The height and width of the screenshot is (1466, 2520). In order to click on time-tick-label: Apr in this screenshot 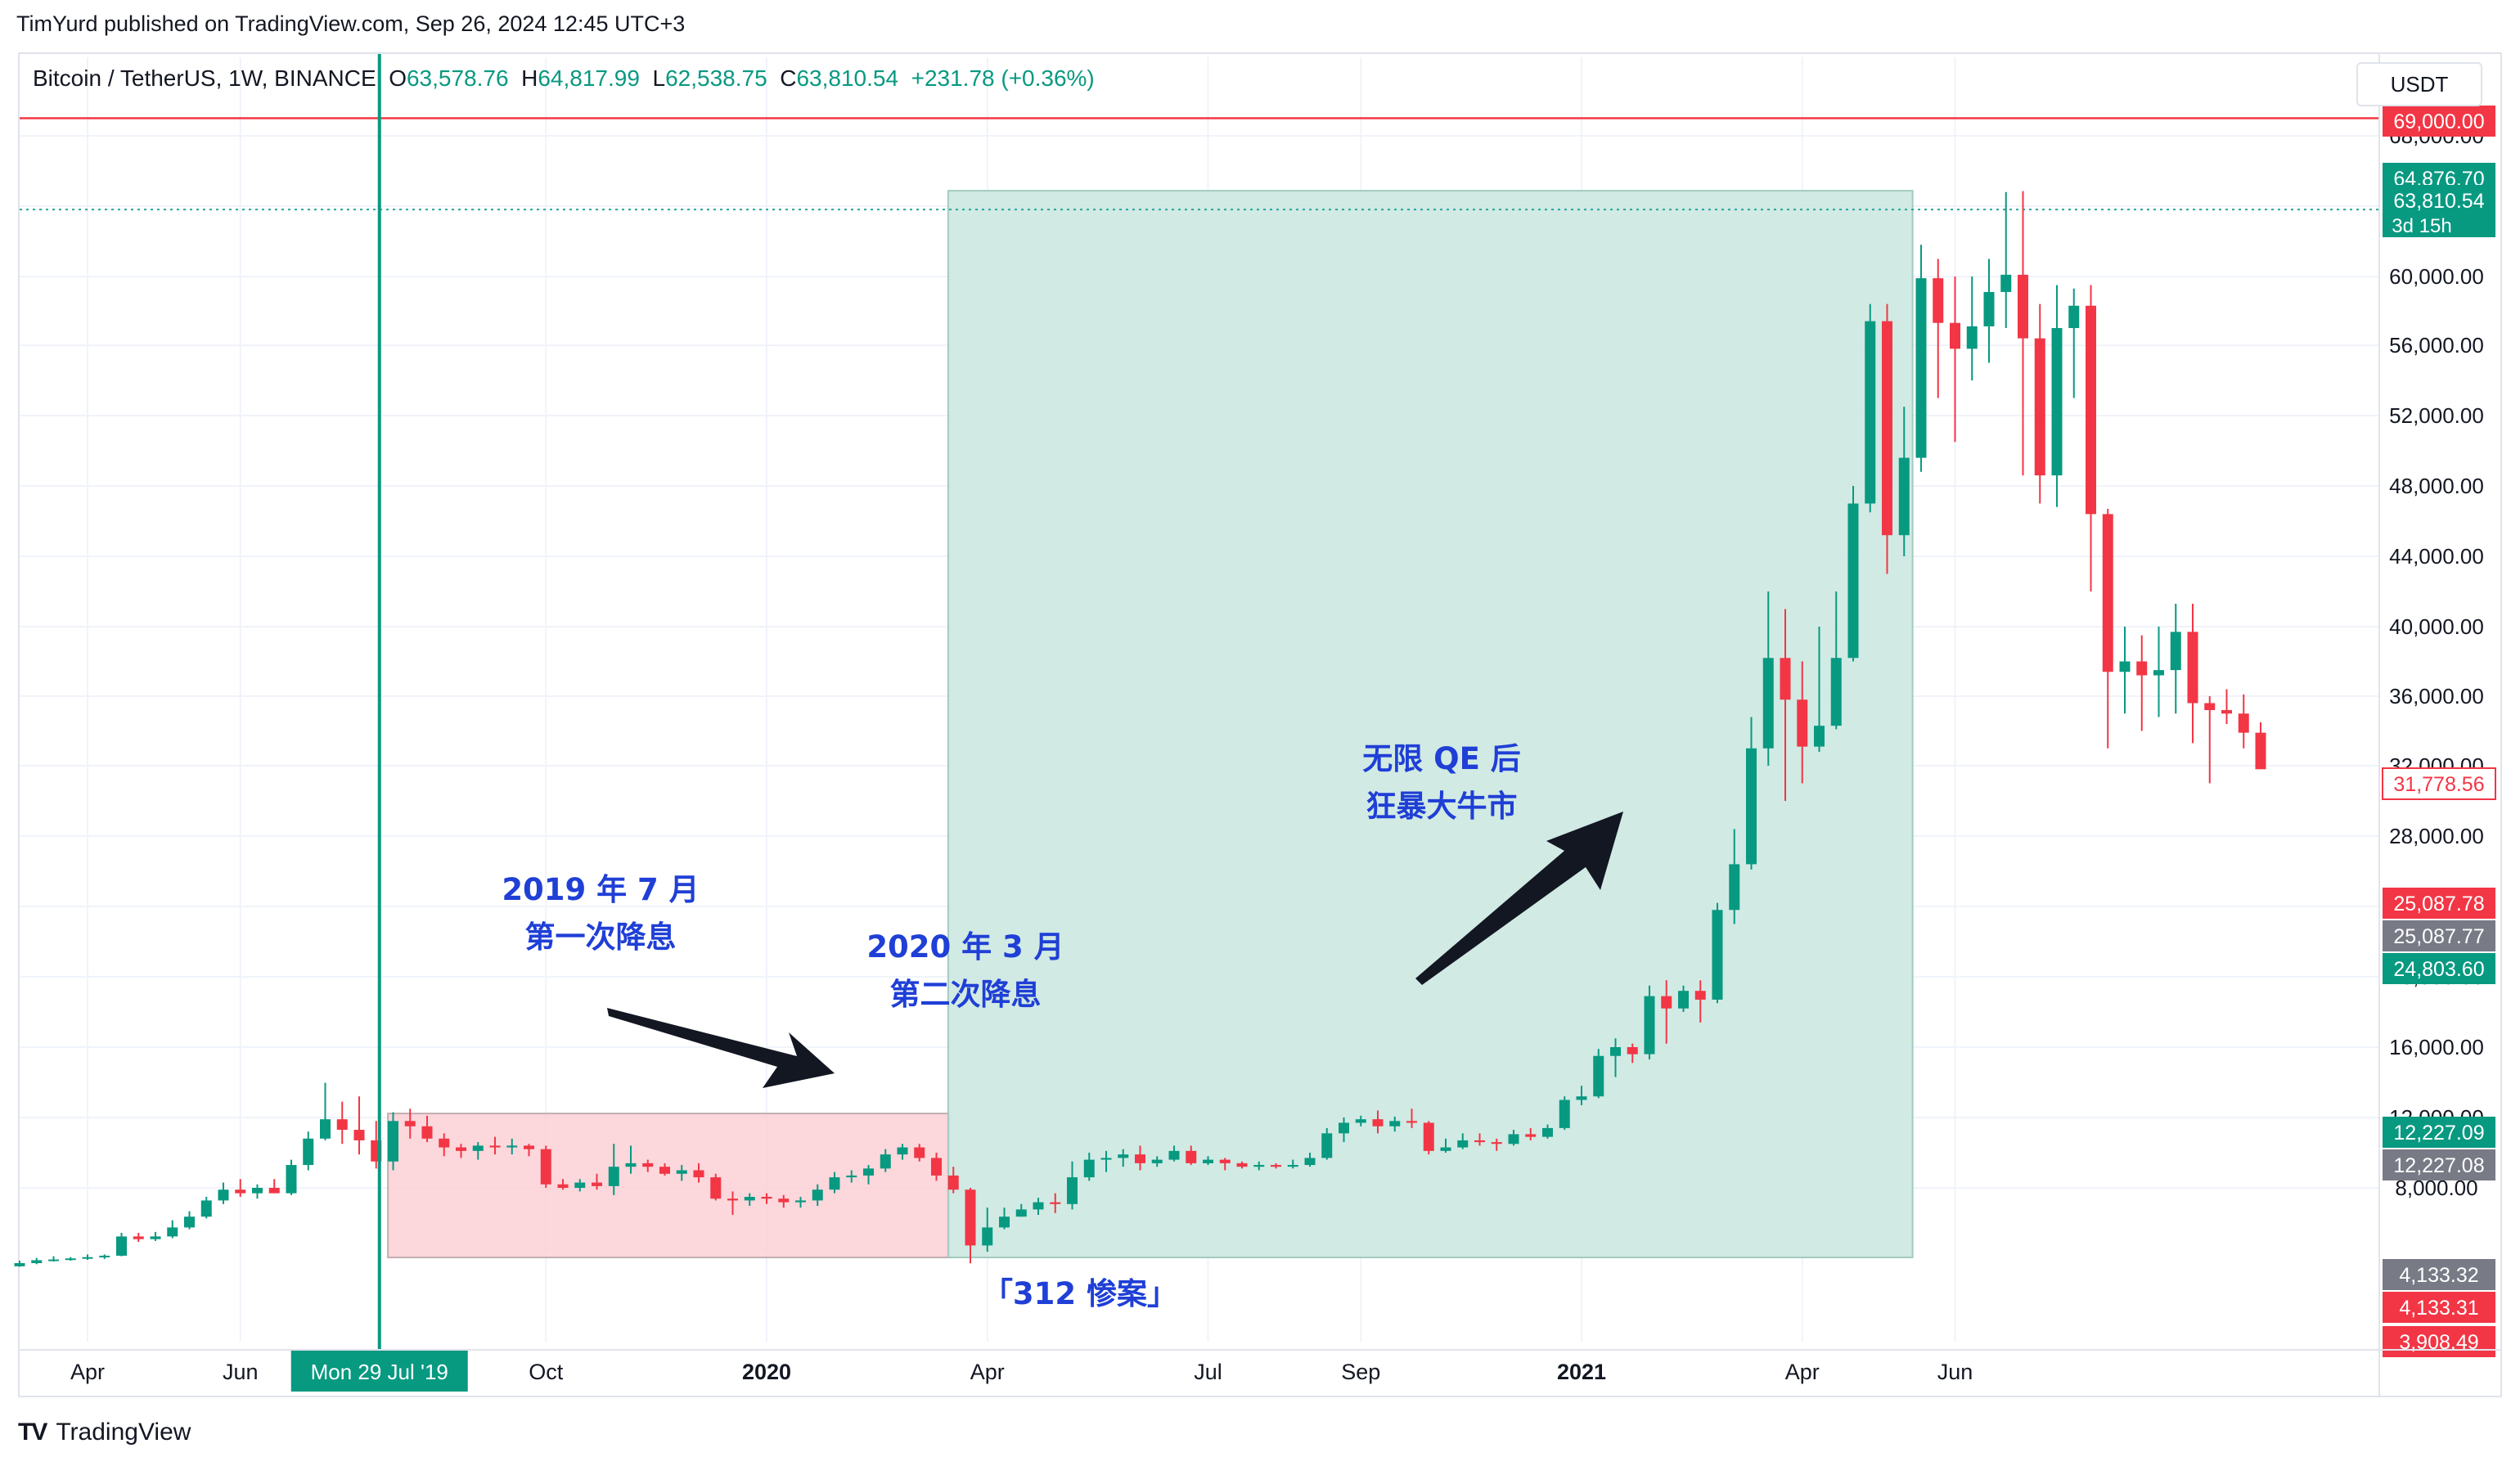, I will do `click(1803, 1372)`.